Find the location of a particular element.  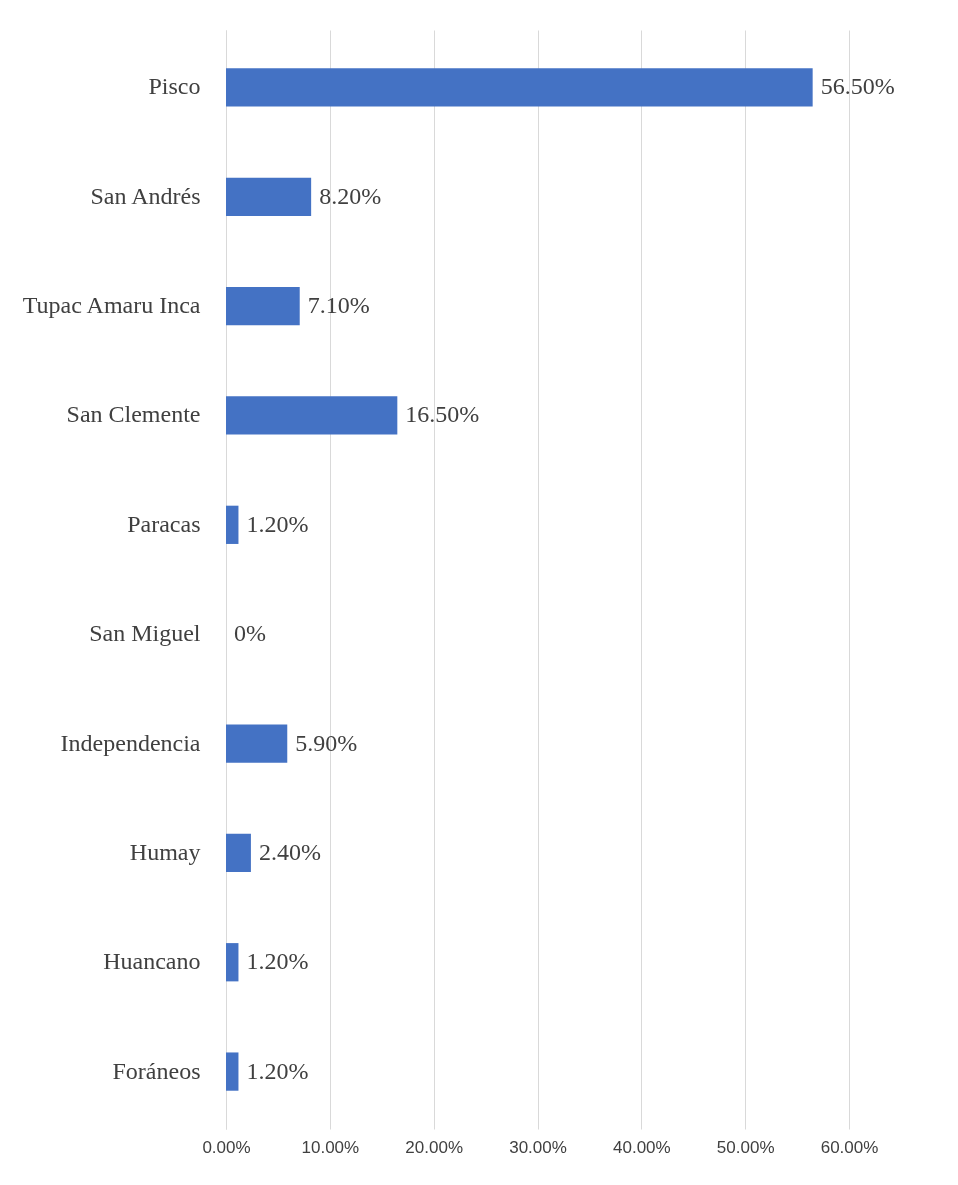

data-label: 56.50% is located at coordinates (857, 86).